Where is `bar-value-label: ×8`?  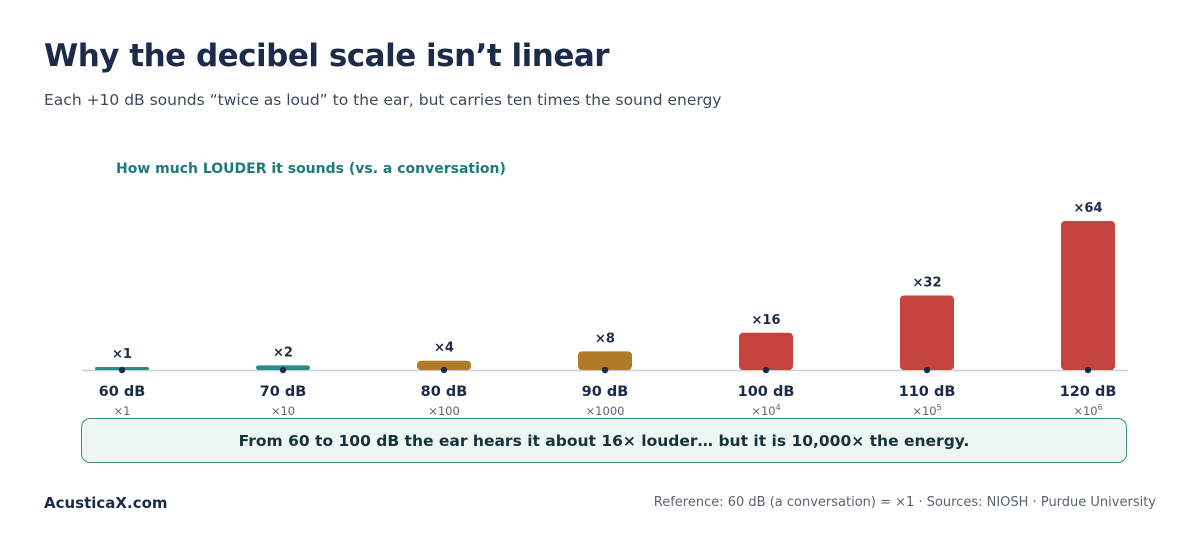
bar-value-label: ×8 is located at coordinates (605, 338).